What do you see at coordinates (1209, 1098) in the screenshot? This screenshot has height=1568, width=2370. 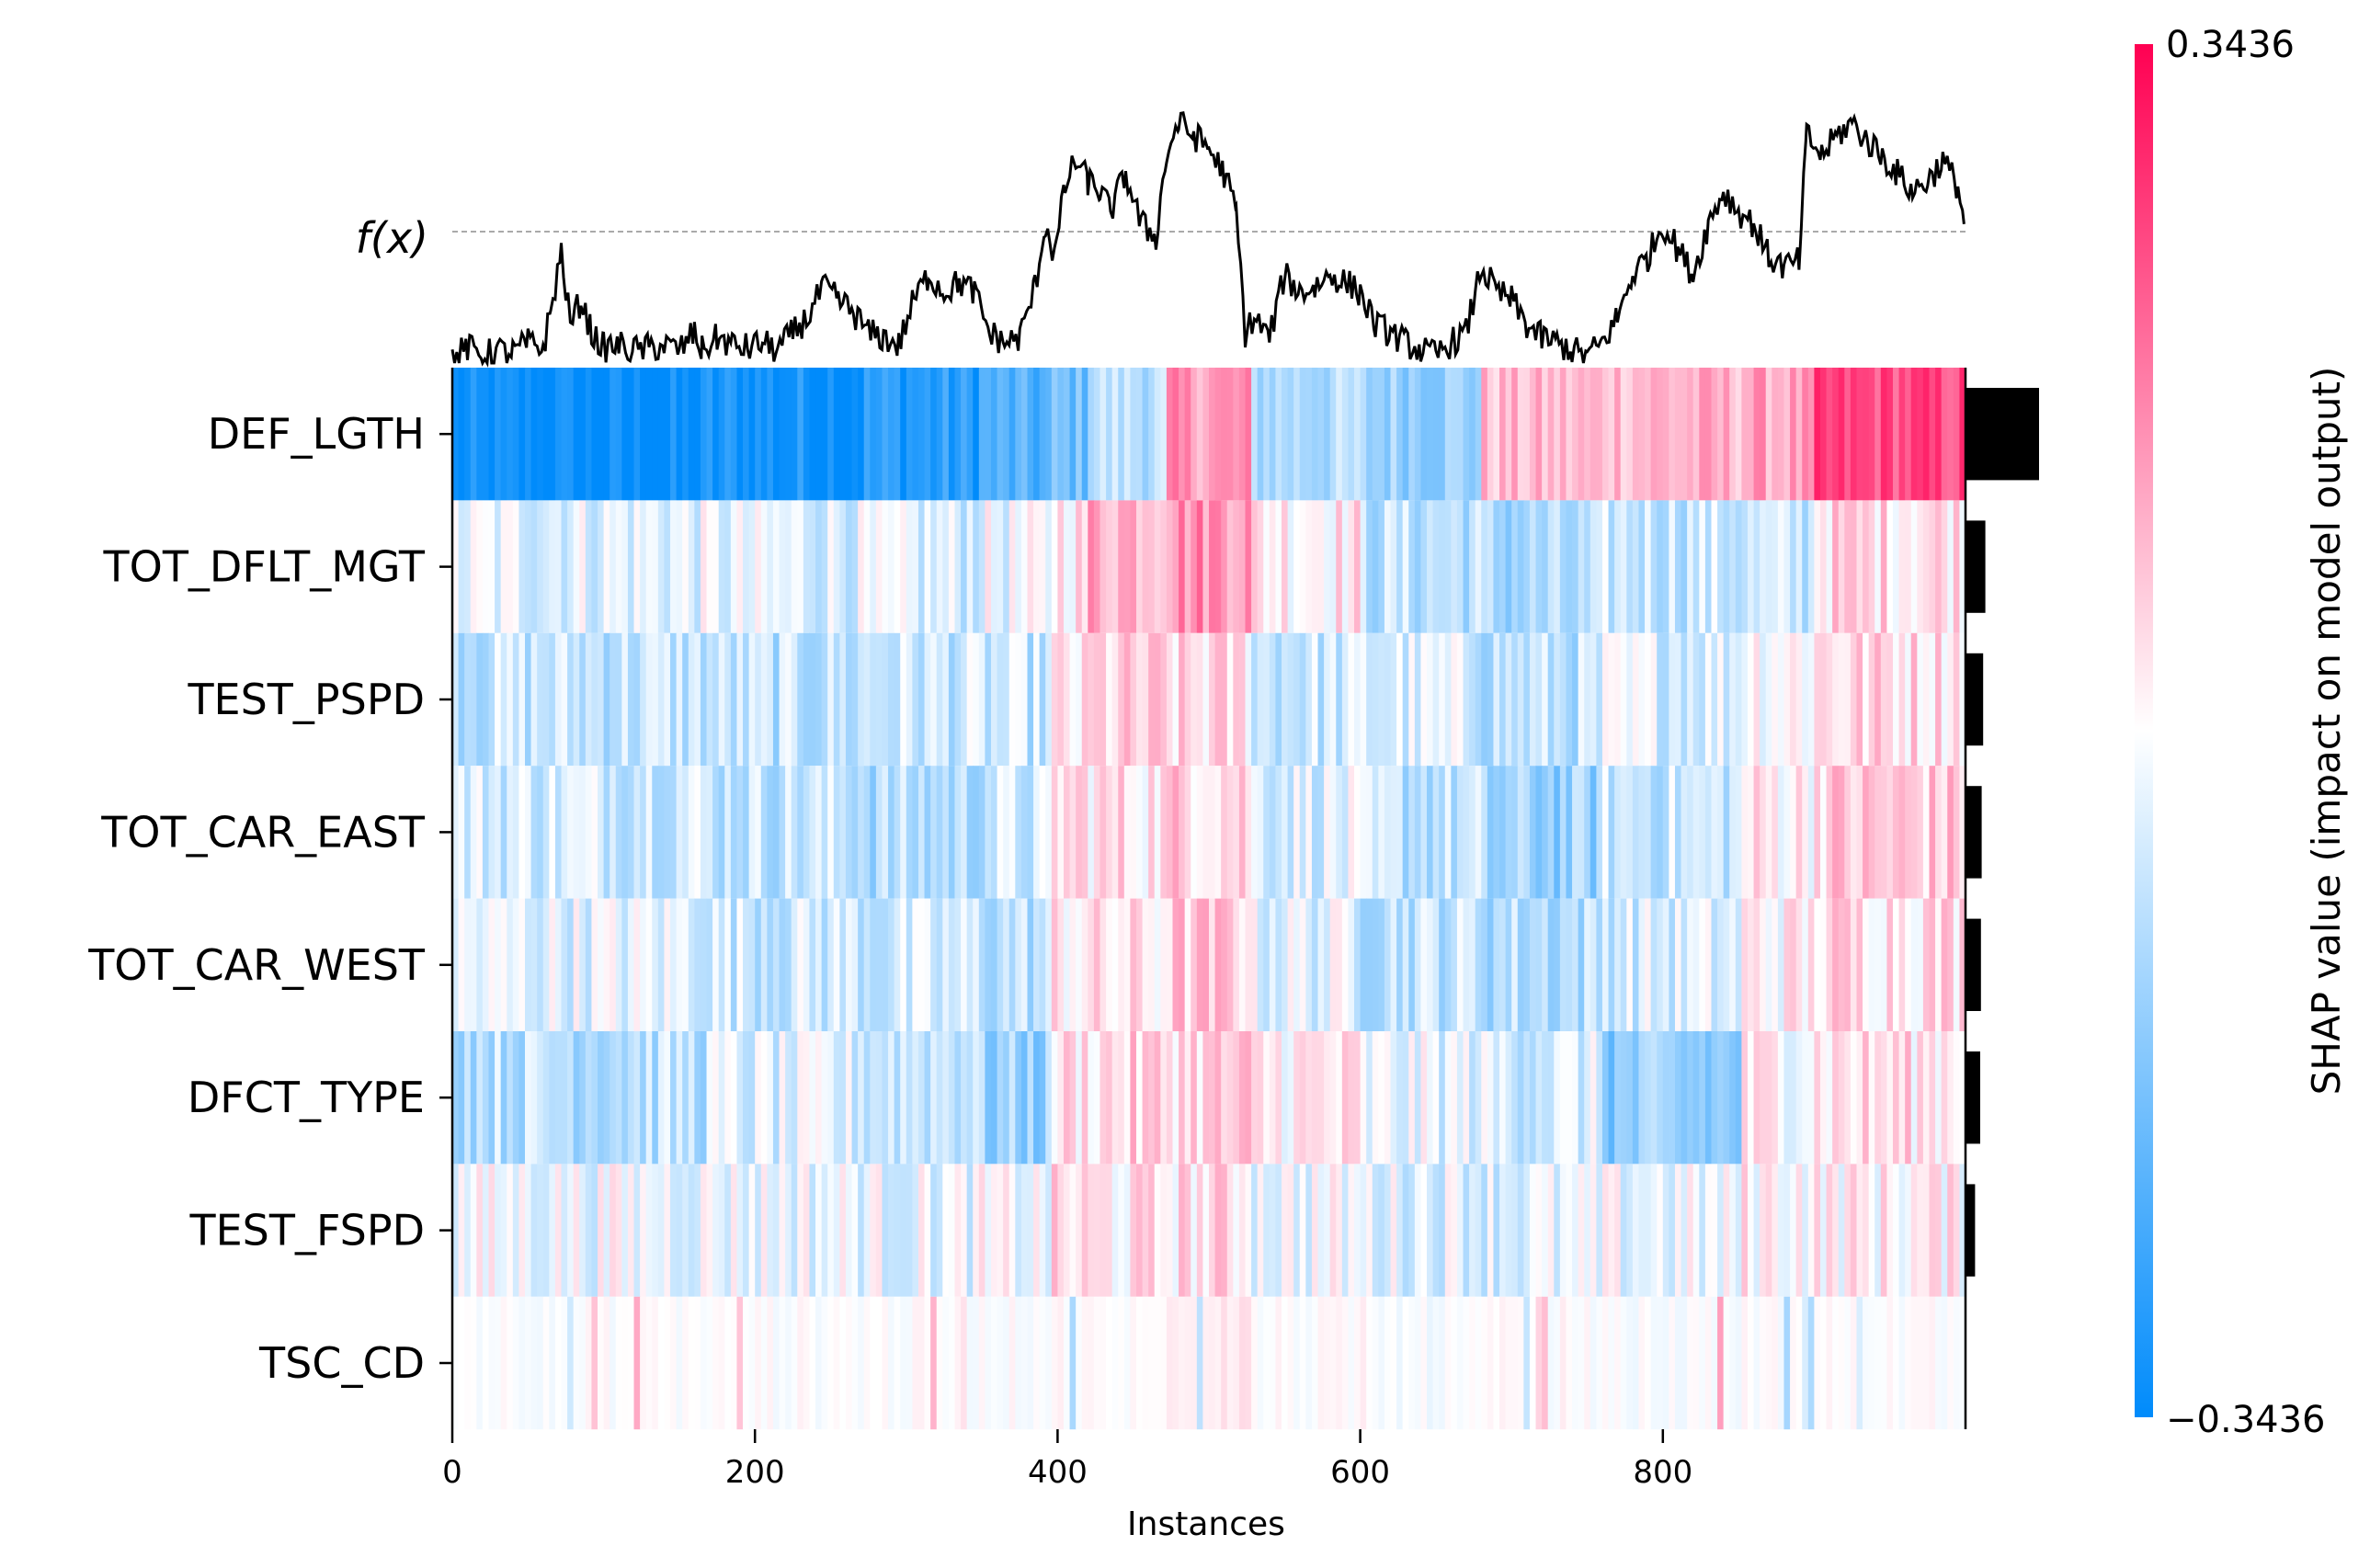 I see `heatmap-row-dfct-type` at bounding box center [1209, 1098].